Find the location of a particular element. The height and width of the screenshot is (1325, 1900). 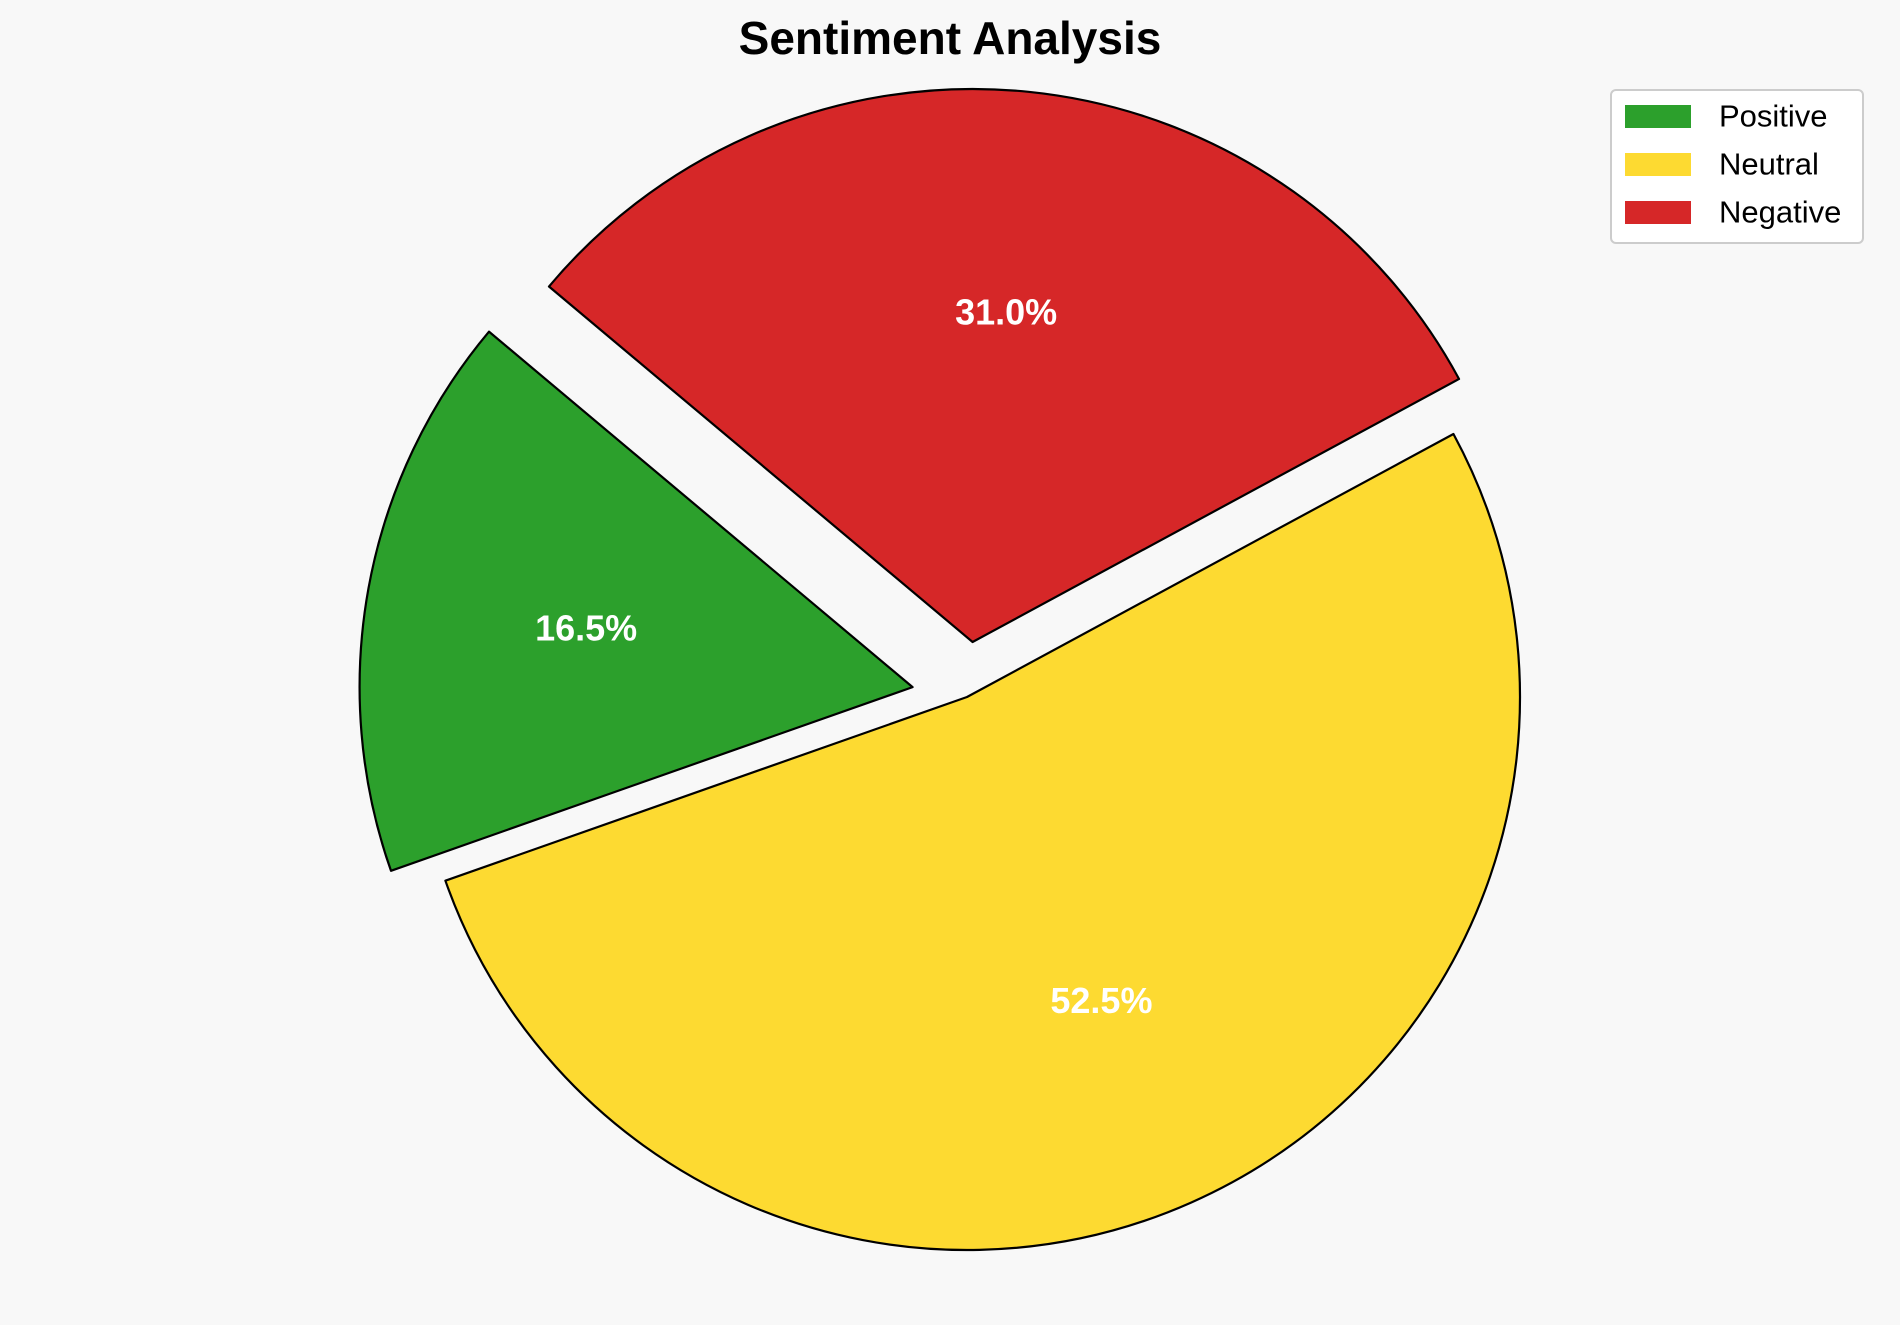

legend: Positive Neutral Negative is located at coordinates (1737, 166).